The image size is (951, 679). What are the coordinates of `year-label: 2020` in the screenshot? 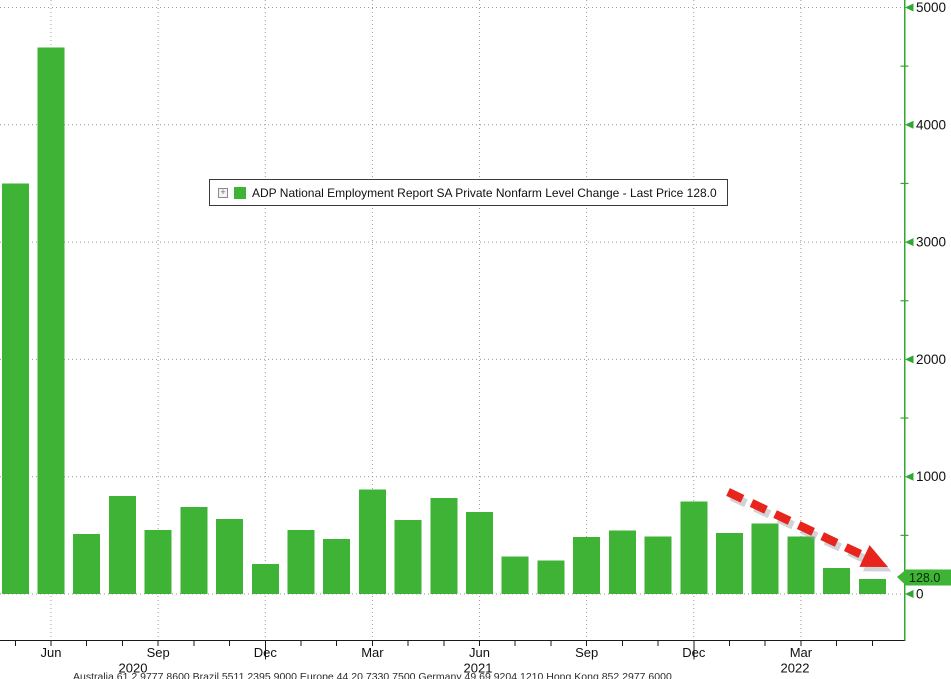 It's located at (133, 668).